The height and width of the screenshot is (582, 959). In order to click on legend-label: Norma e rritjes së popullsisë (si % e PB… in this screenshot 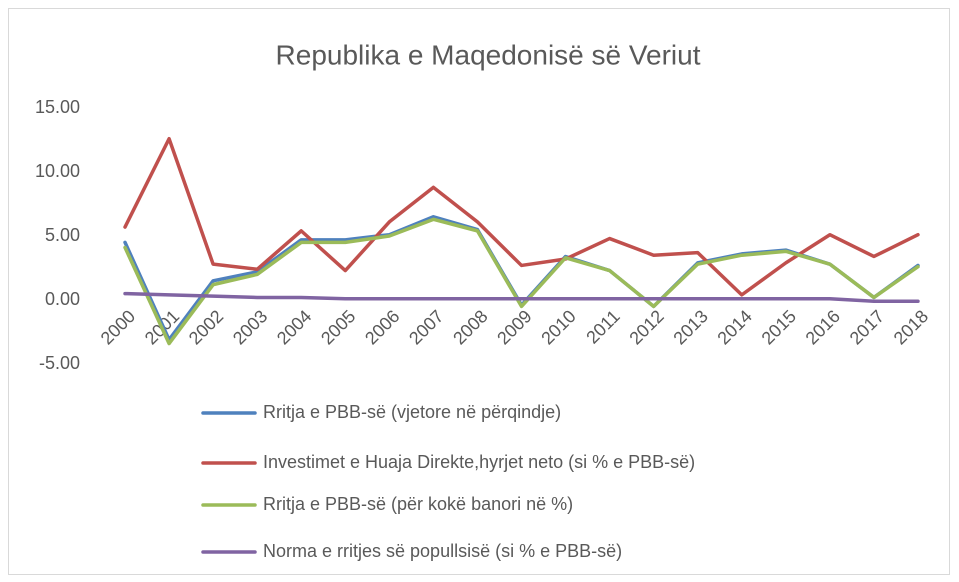, I will do `click(442, 551)`.